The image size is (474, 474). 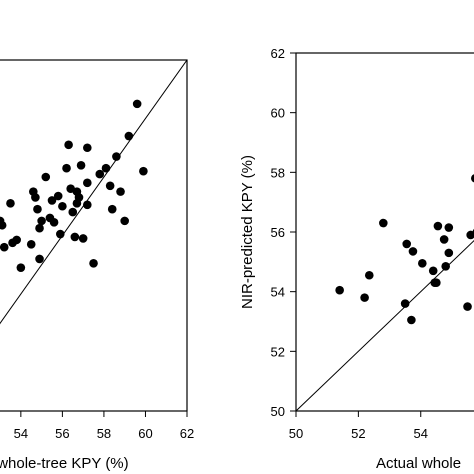 What do you see at coordinates (418, 463) in the screenshot?
I see `x-axis-label: Actual whole` at bounding box center [418, 463].